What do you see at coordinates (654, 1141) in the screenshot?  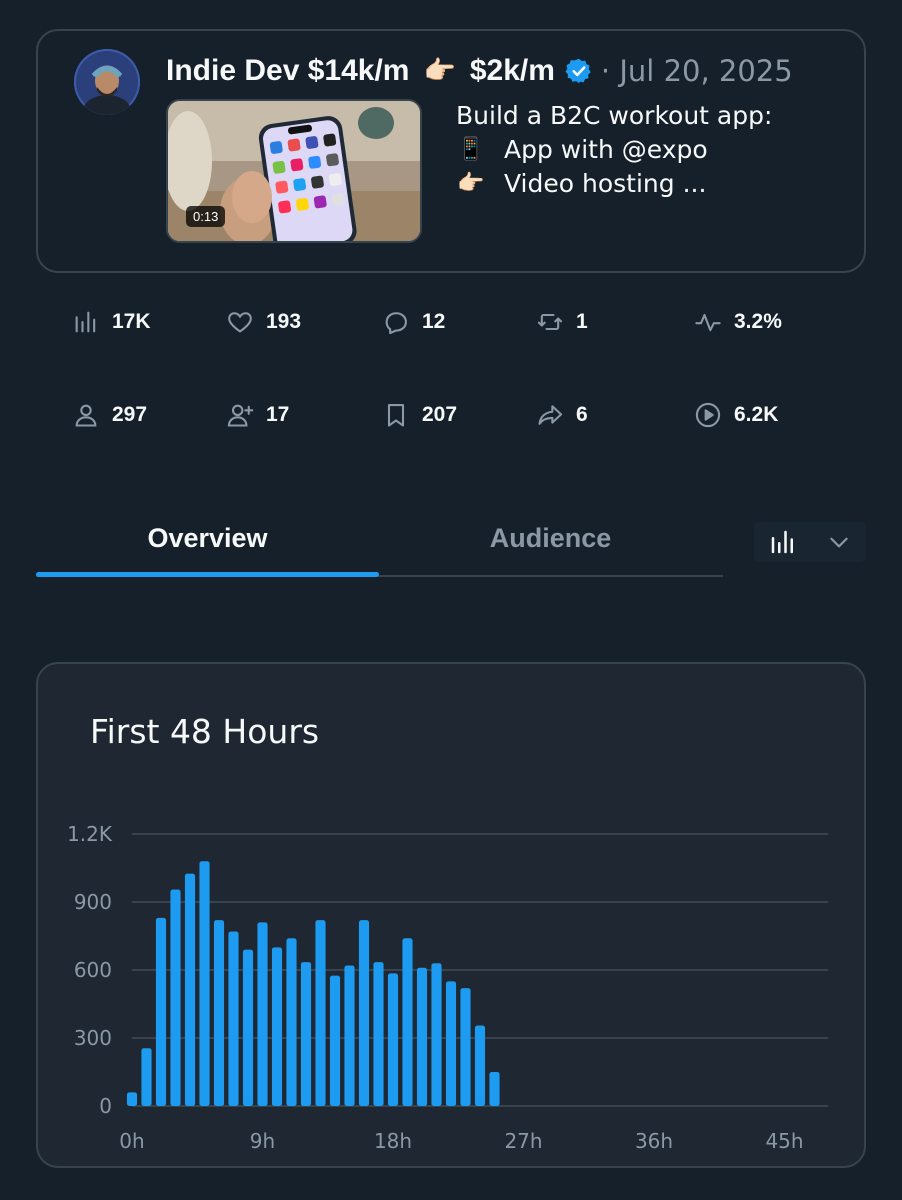 I see `x-tick-label: 36h` at bounding box center [654, 1141].